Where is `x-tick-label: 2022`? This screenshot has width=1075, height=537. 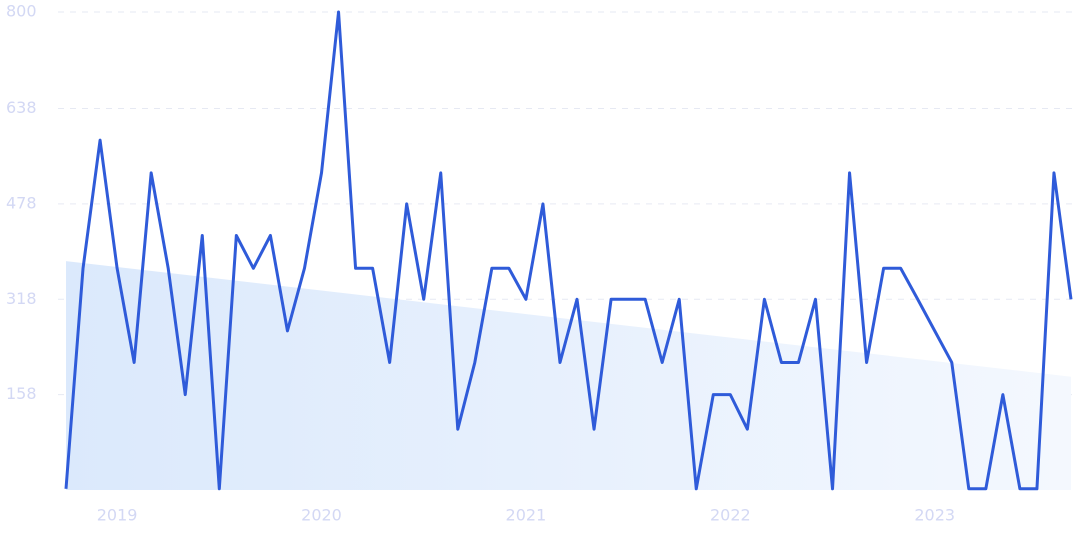 x-tick-label: 2022 is located at coordinates (730, 515).